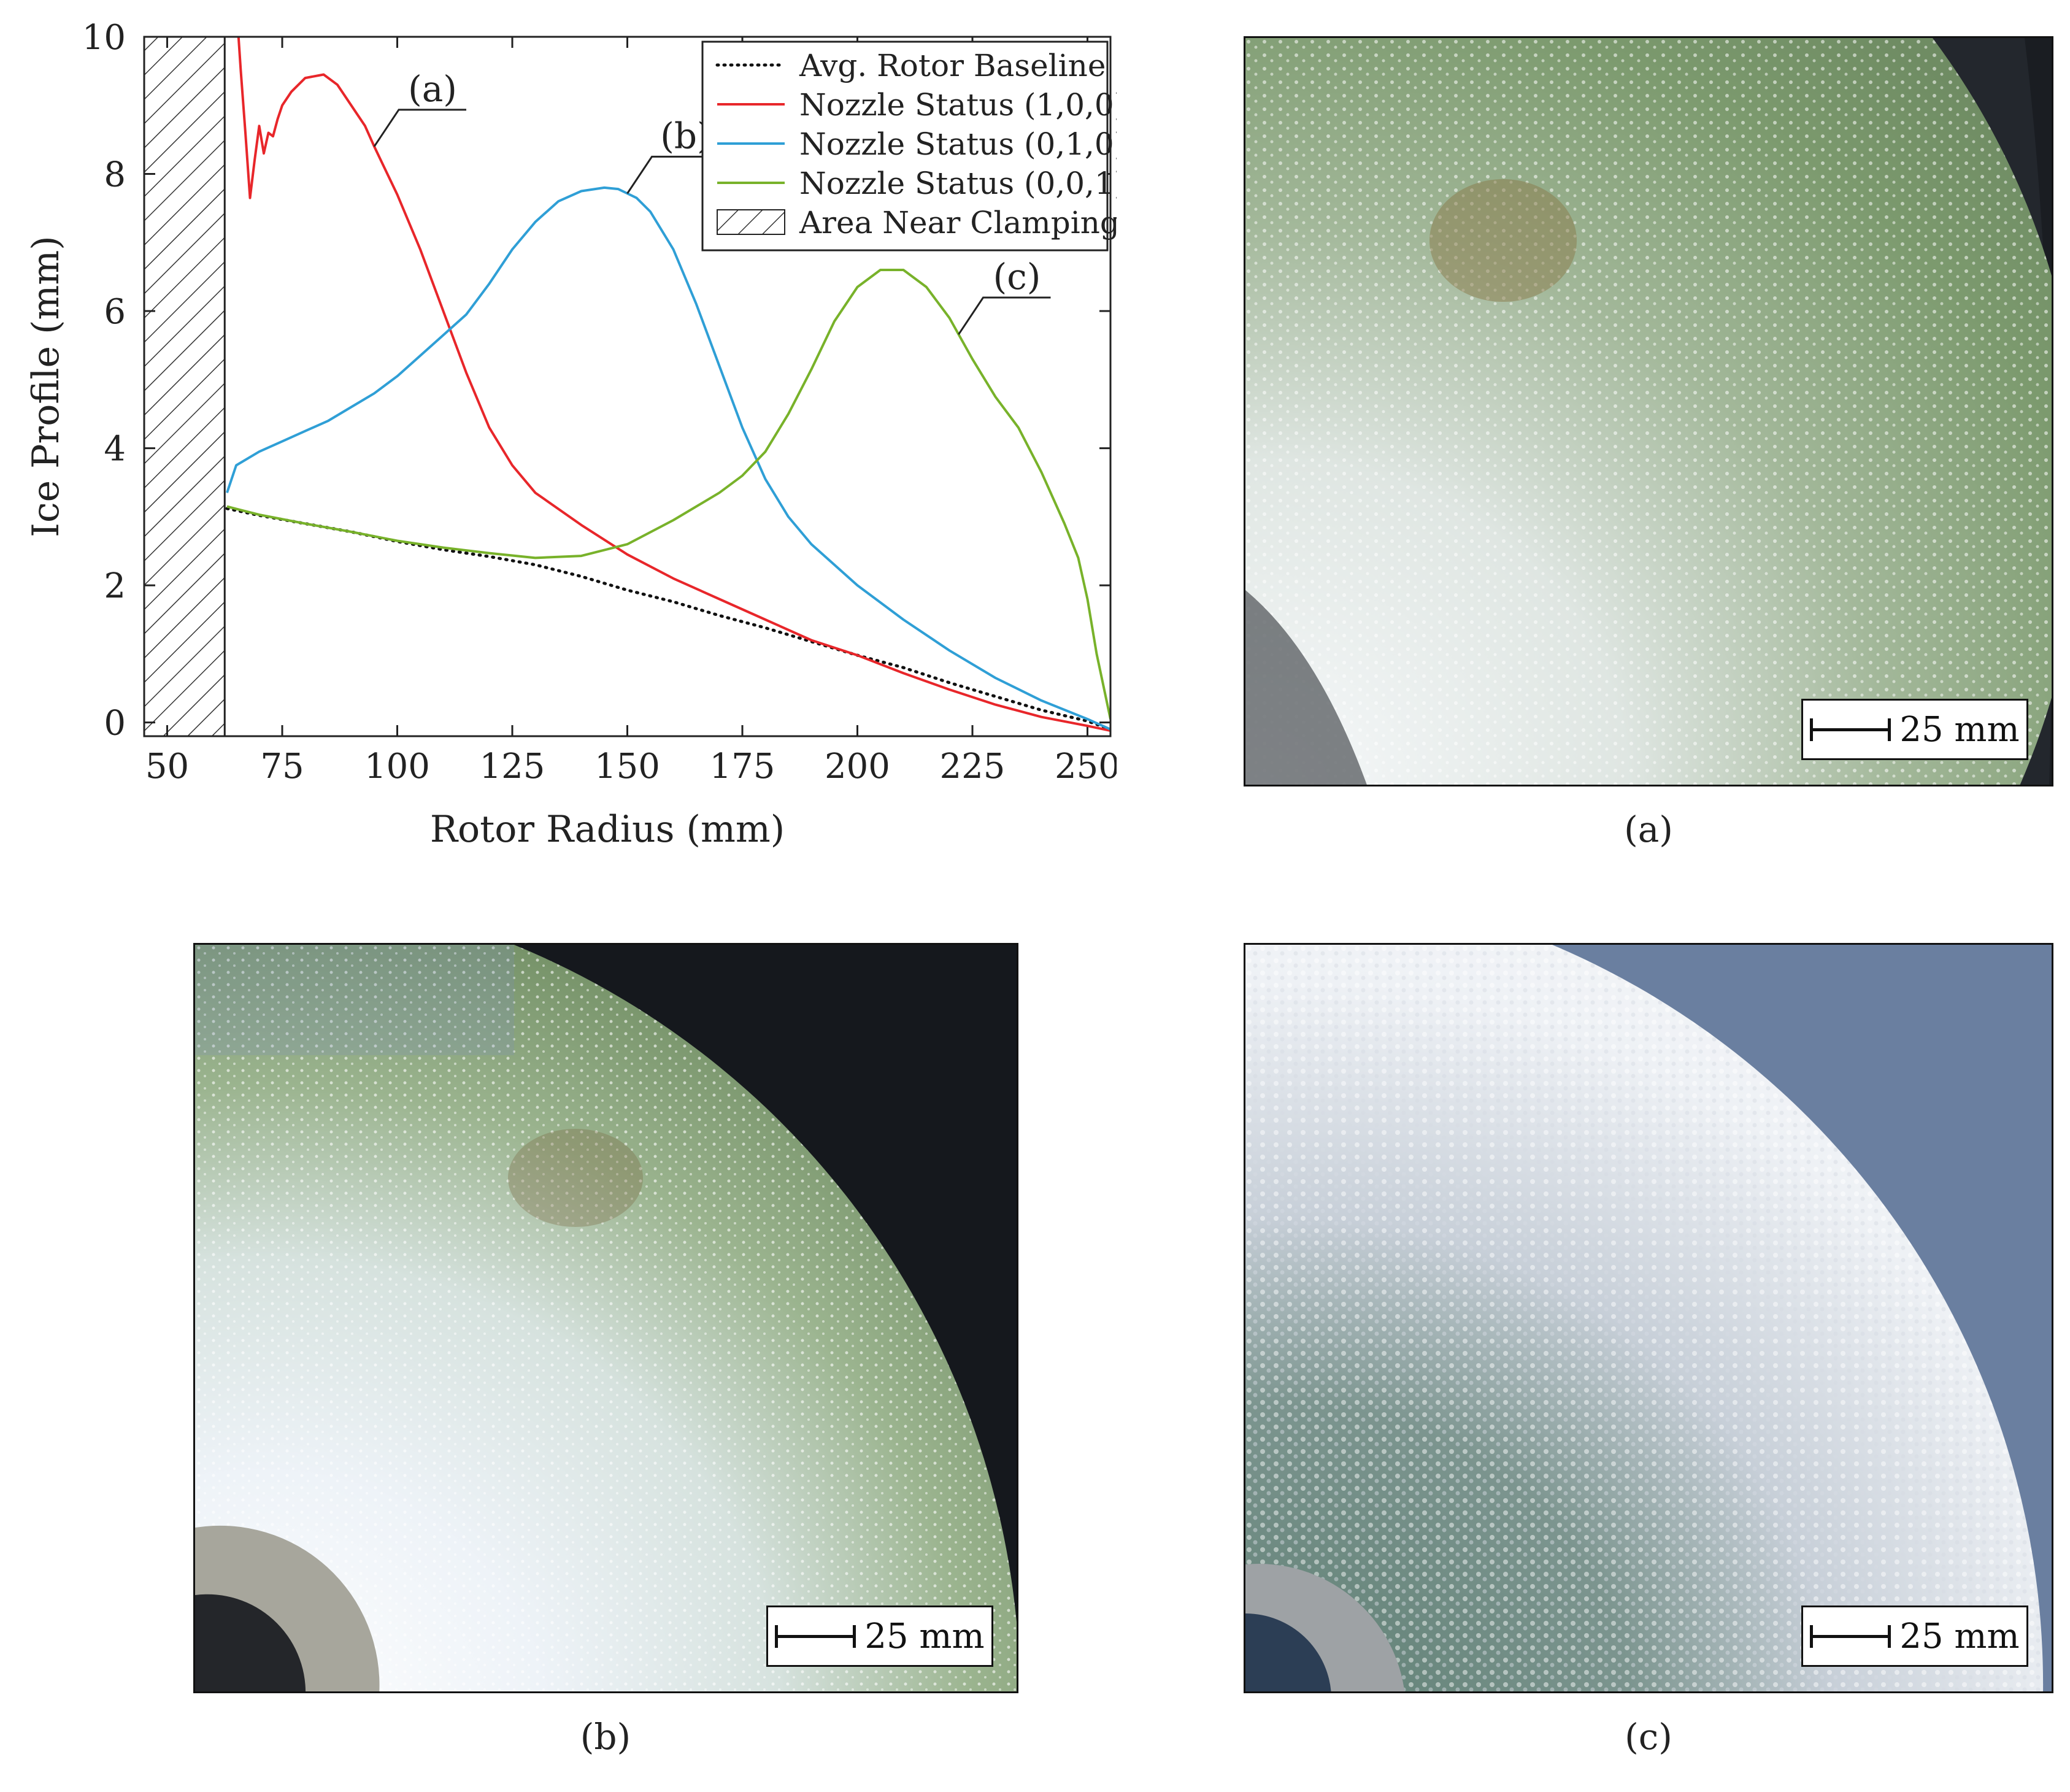 The width and height of the screenshot is (2070, 1792). I want to click on caption-a: (a), so click(1649, 830).